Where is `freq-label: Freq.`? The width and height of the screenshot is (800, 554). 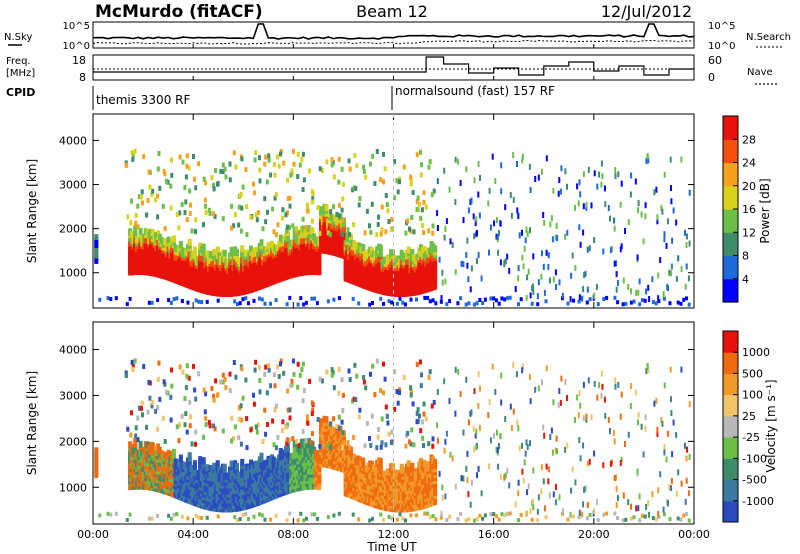
freq-label: Freq. is located at coordinates (18, 61).